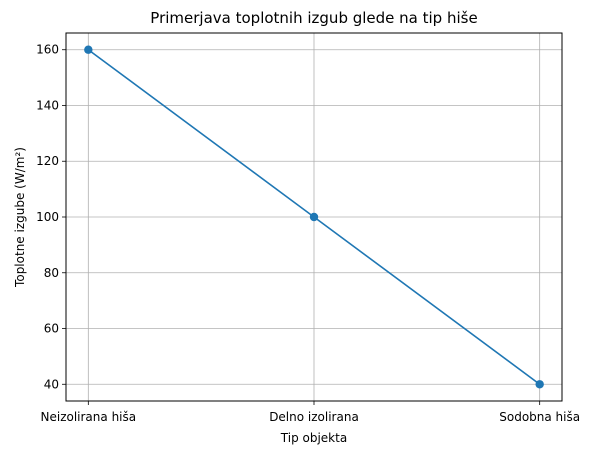  Describe the element at coordinates (47, 161) in the screenshot. I see `y-tick-label: 120` at that location.